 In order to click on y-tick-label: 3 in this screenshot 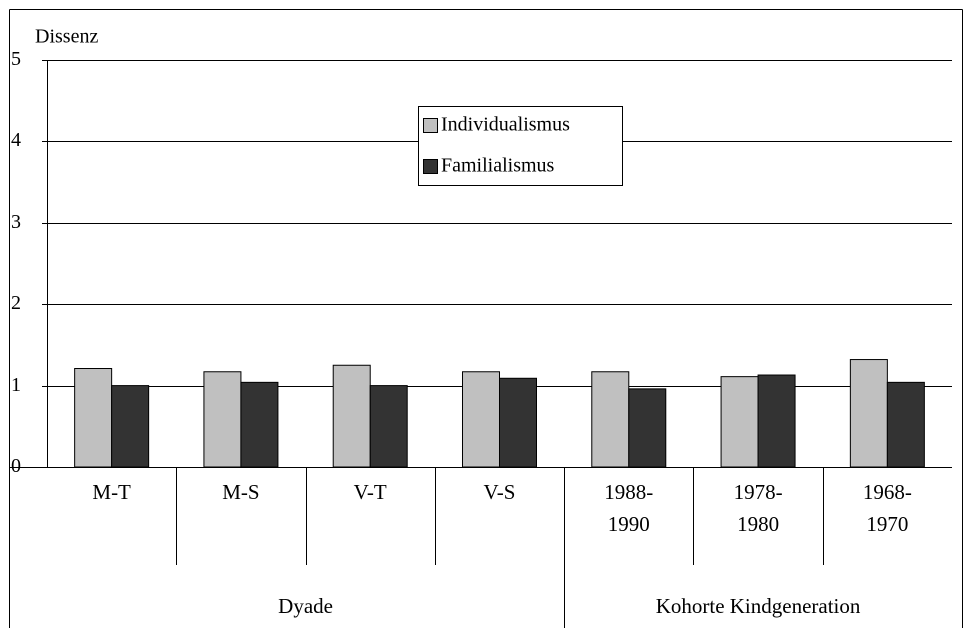, I will do `click(16, 222)`.